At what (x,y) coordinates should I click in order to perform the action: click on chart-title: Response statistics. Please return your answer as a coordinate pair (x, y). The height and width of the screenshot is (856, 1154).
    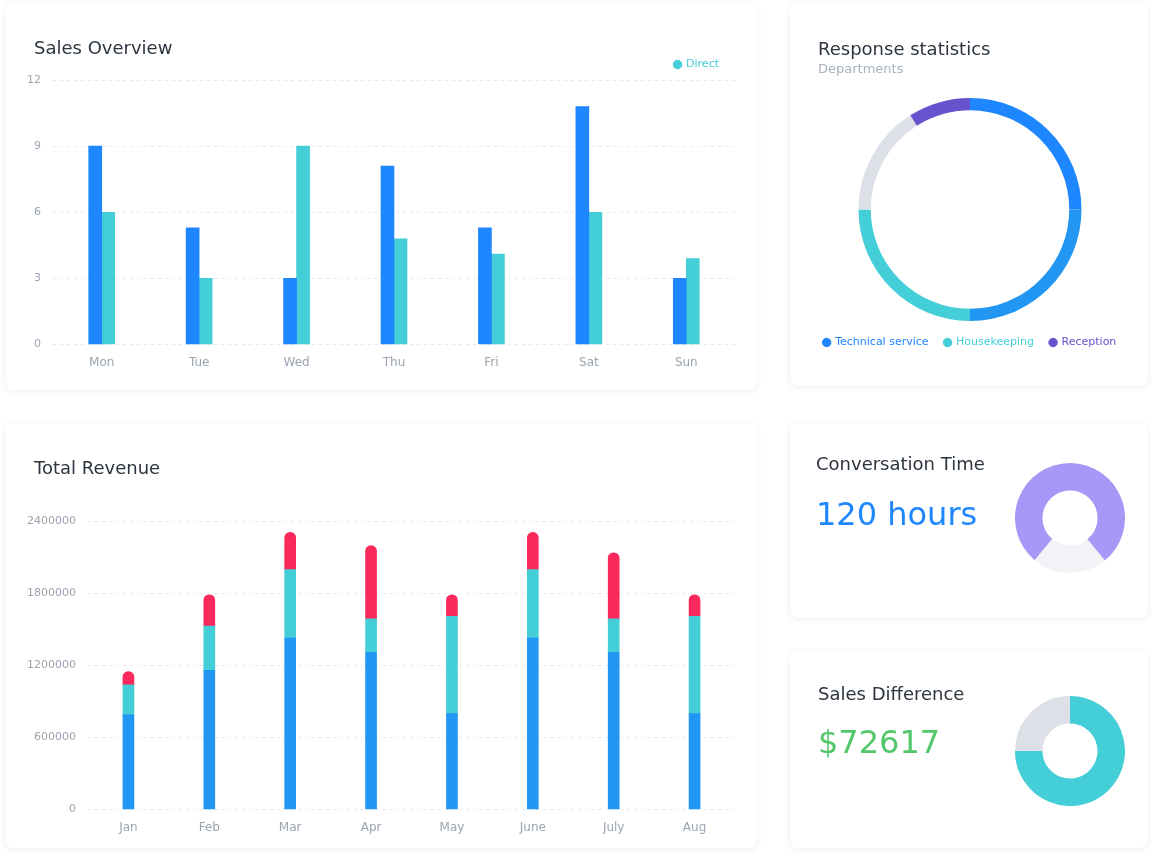
    Looking at the image, I should click on (904, 48).